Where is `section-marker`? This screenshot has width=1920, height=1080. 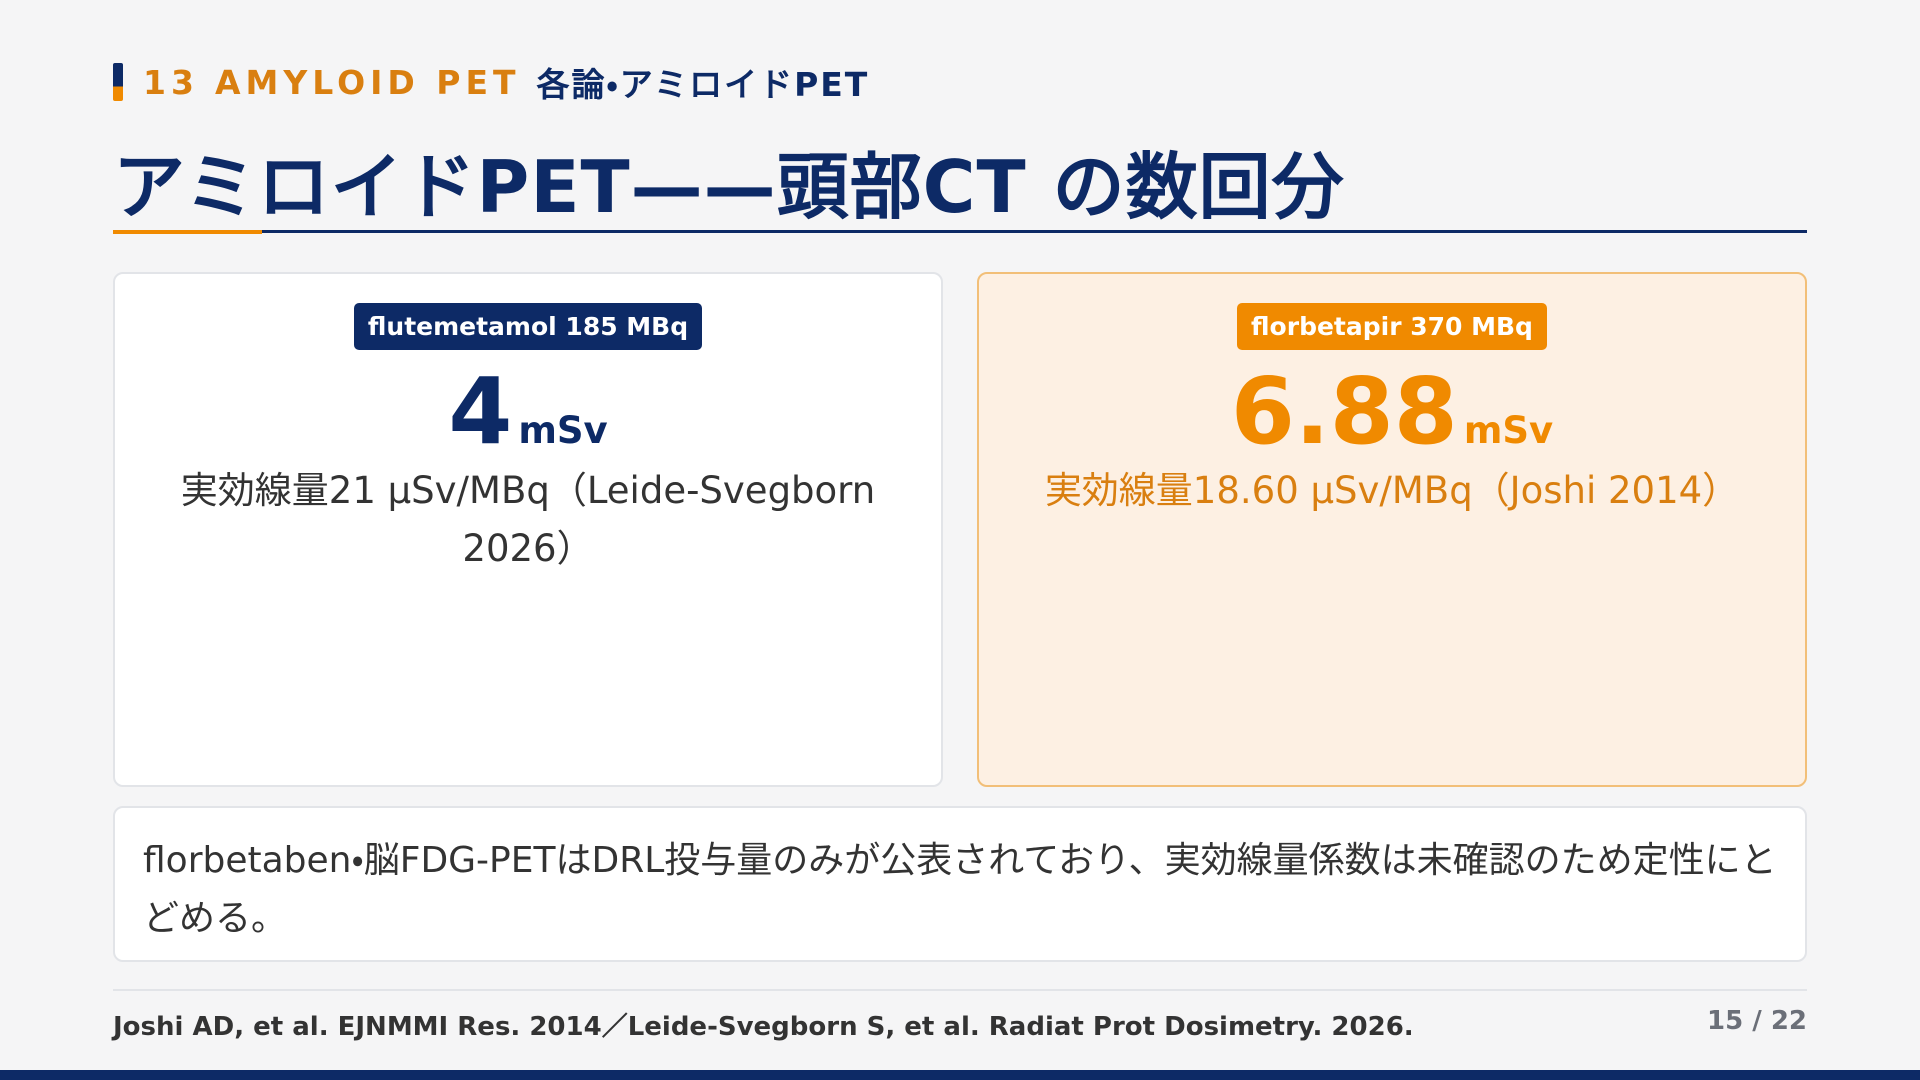
section-marker is located at coordinates (118, 82).